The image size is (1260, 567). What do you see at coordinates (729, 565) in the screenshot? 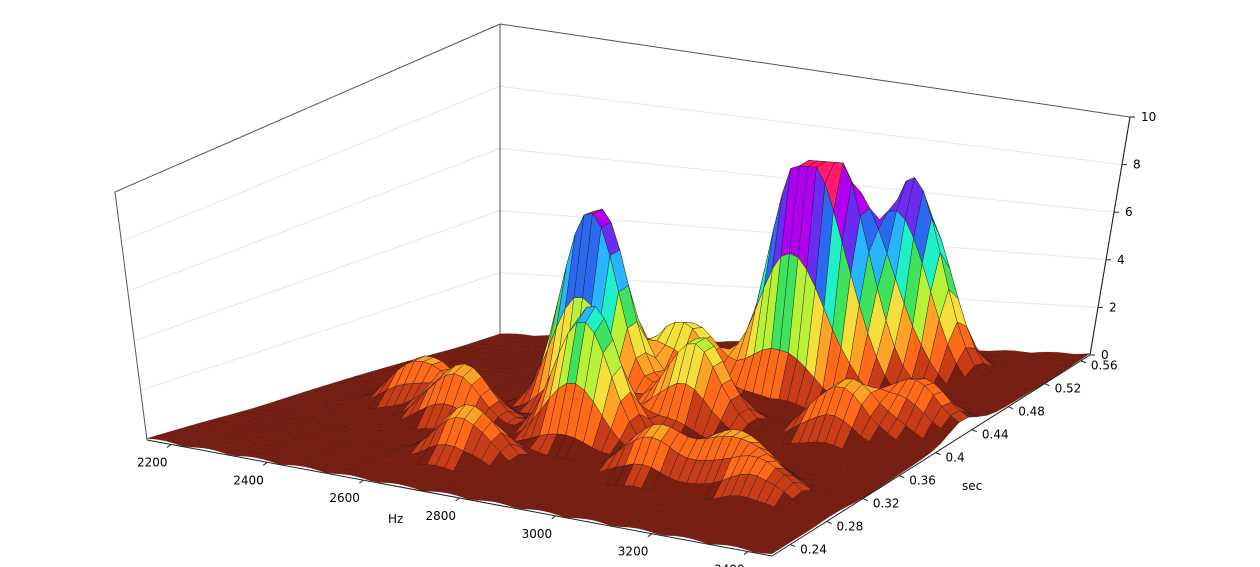
I see `x-tick-label: 3400` at bounding box center [729, 565].